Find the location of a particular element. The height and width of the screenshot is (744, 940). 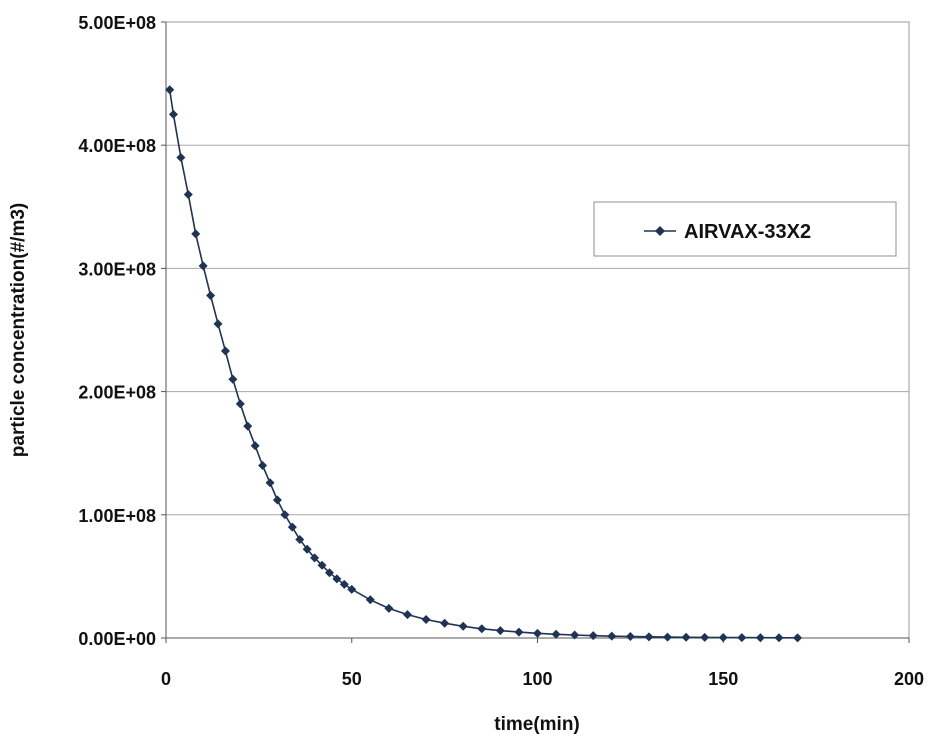

legend: AIRVAX-33X2 is located at coordinates (745, 229).